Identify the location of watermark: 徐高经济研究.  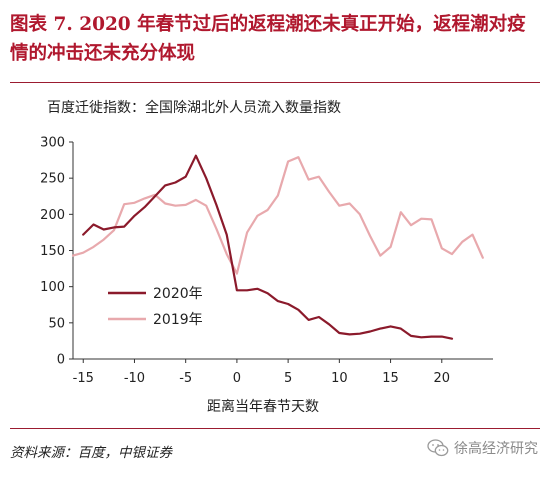
(482, 448).